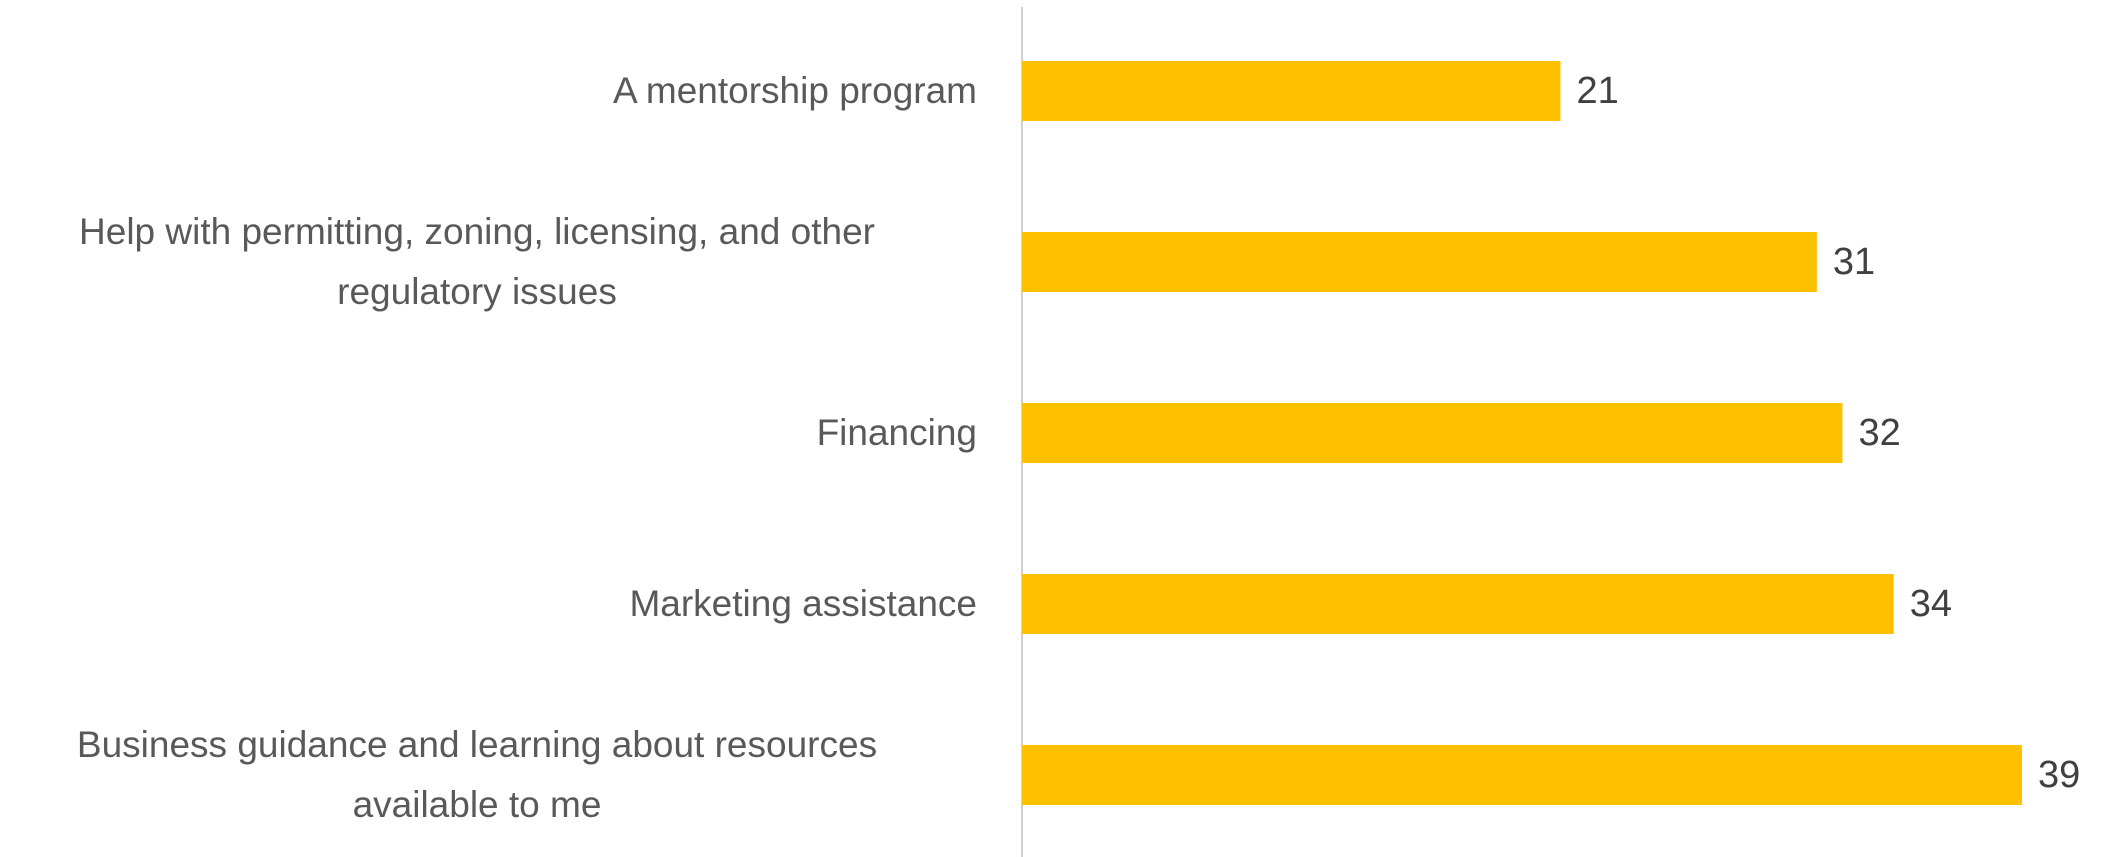 Image resolution: width=2105 pixels, height=857 pixels. What do you see at coordinates (2059, 775) in the screenshot?
I see `value-label: 39` at bounding box center [2059, 775].